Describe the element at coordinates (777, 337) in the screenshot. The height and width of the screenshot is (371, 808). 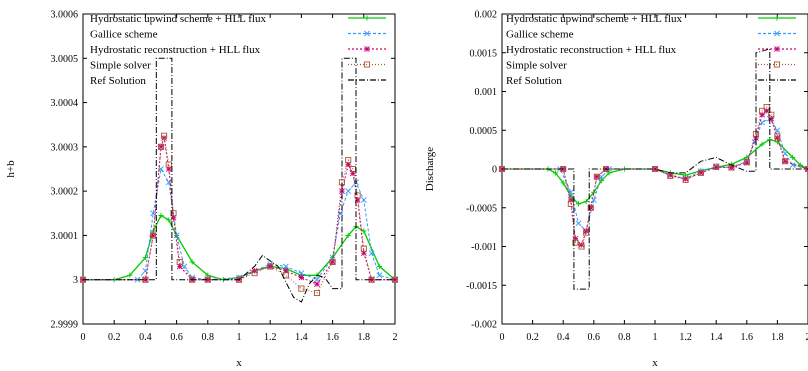
I see `x-tick-label: 1.8` at that location.